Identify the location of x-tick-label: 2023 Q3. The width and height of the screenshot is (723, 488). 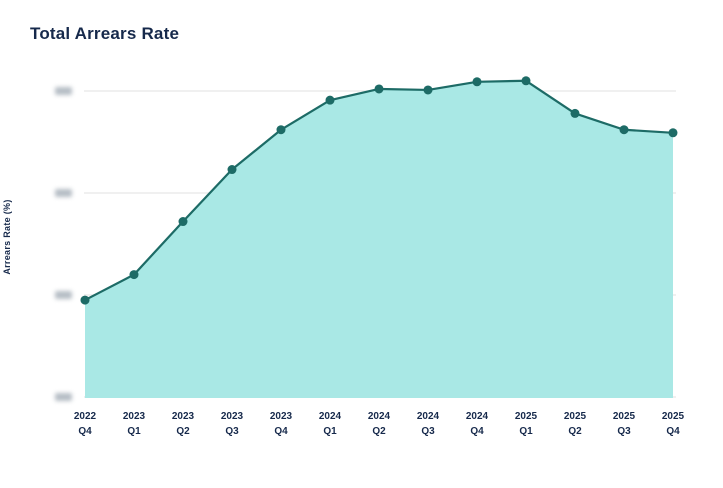
(232, 424).